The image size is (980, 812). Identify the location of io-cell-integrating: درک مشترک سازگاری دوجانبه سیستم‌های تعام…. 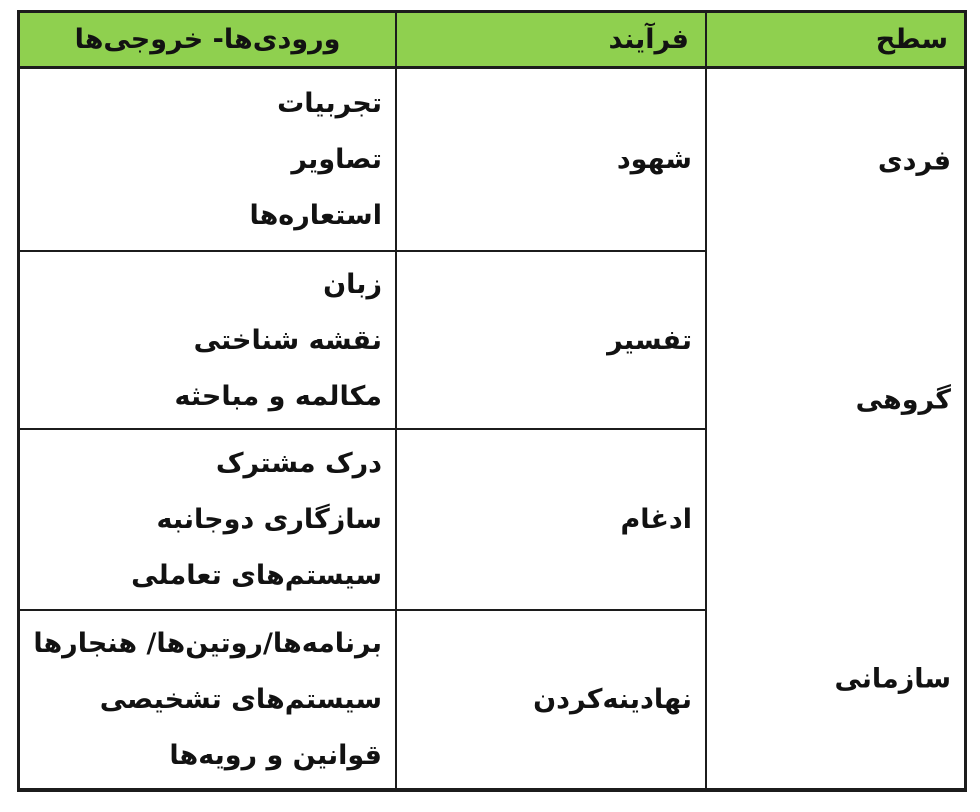
(207, 519).